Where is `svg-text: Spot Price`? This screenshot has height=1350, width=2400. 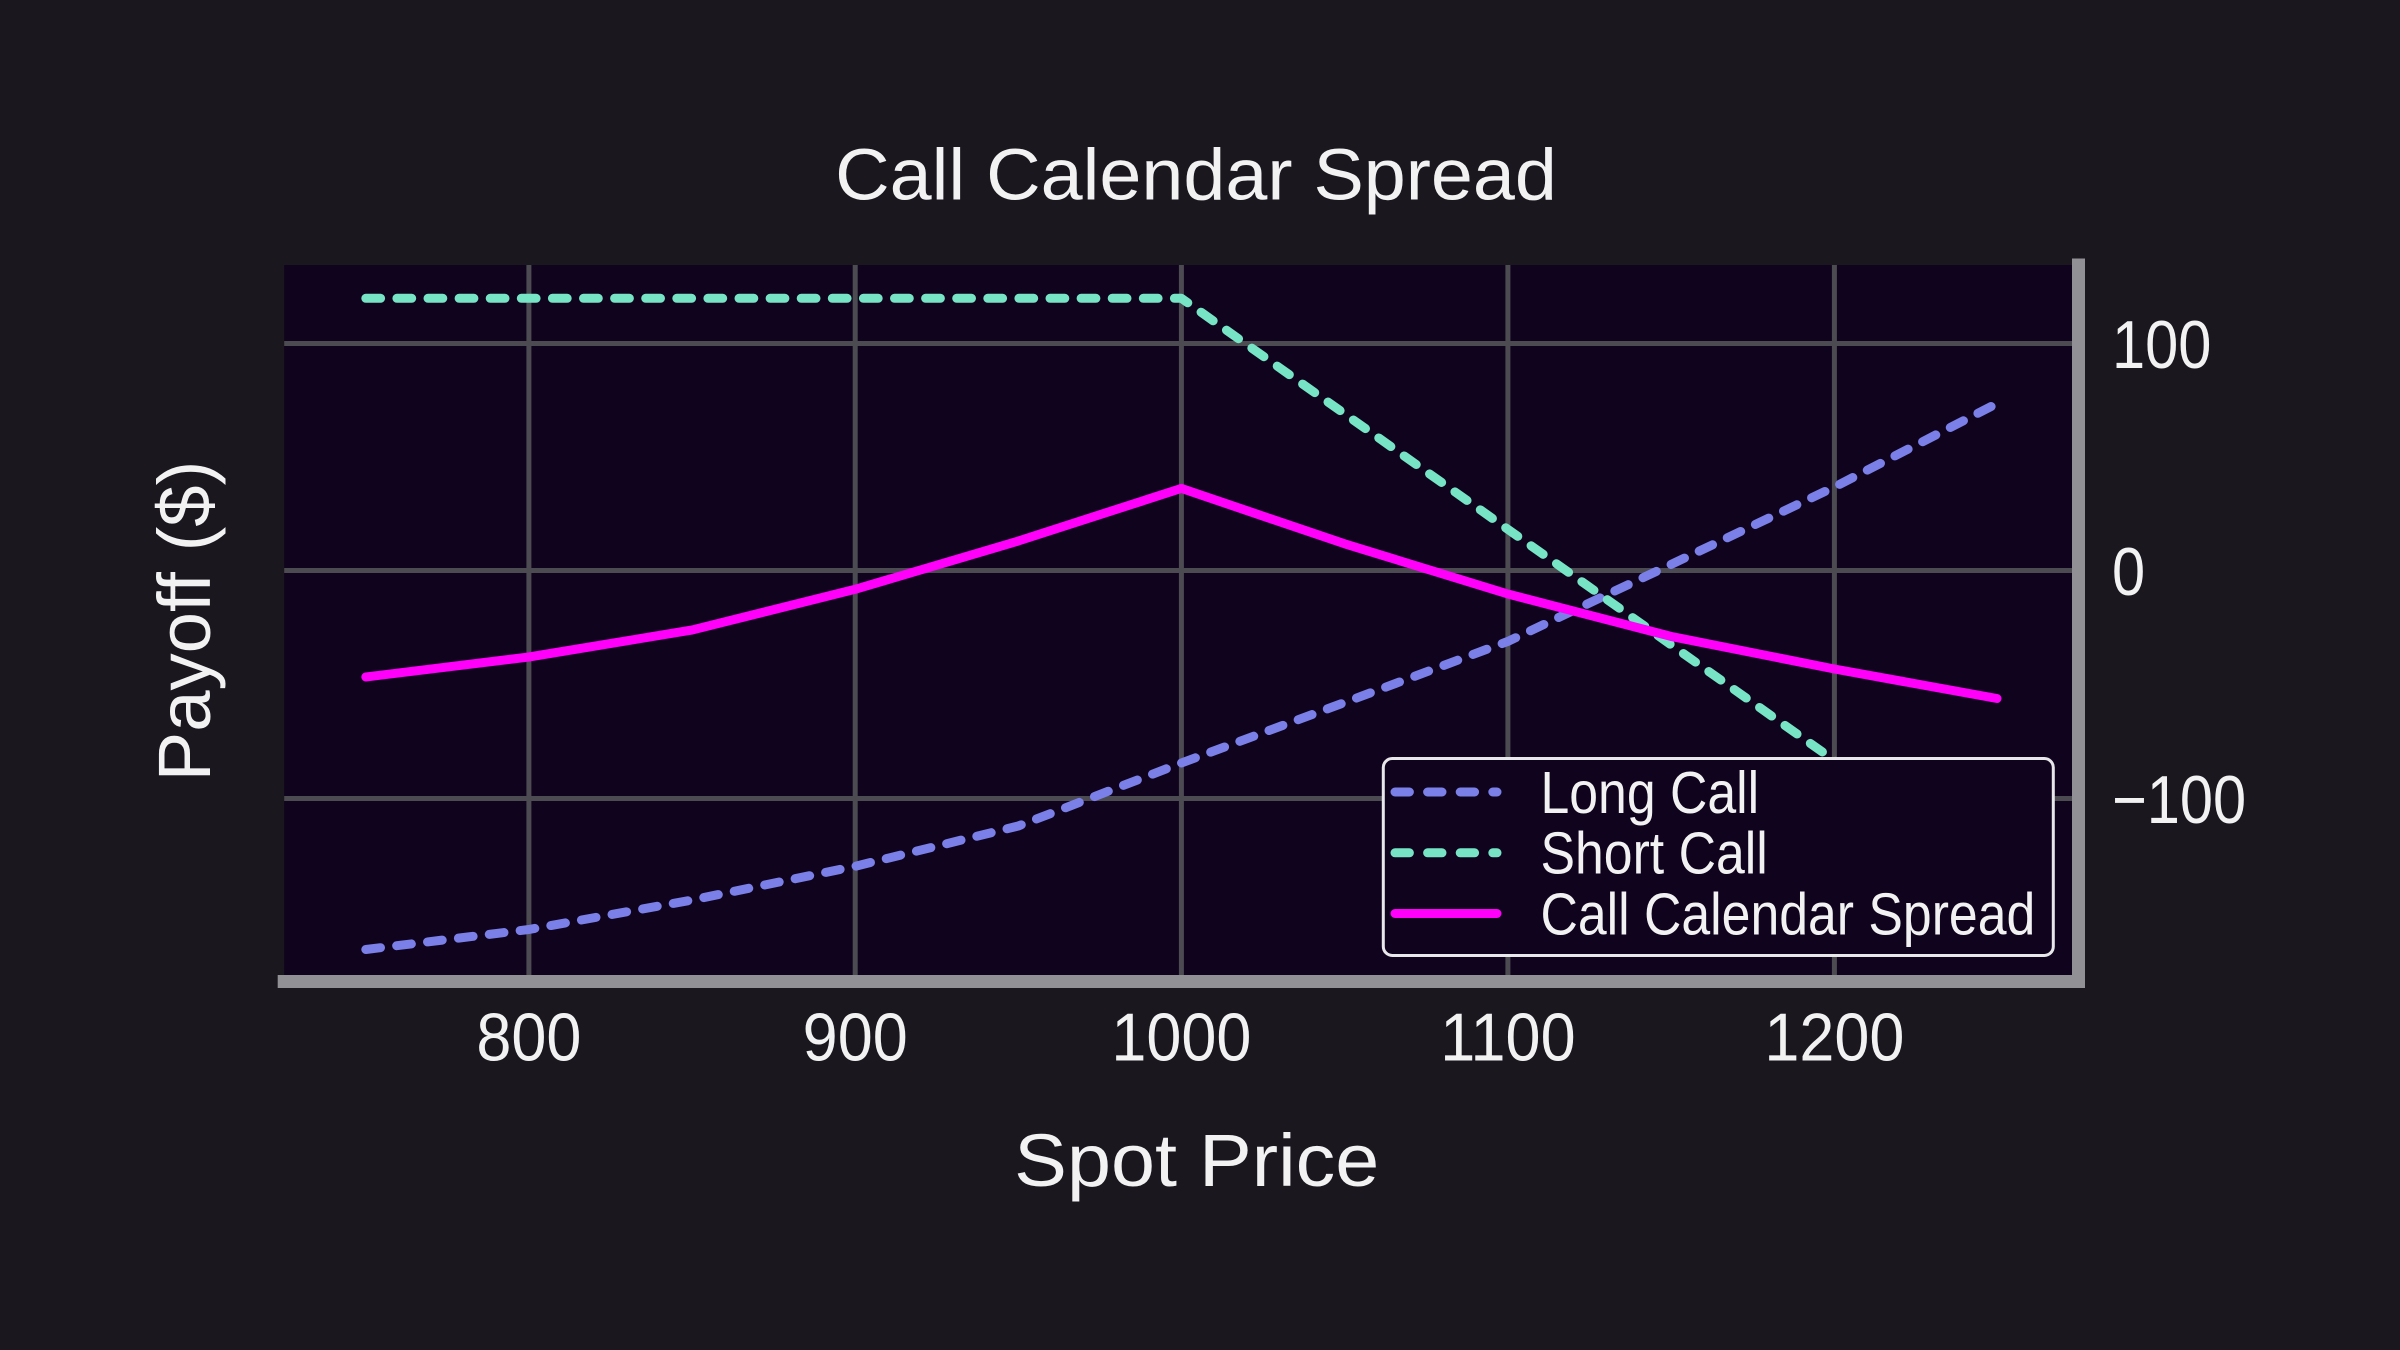
svg-text: Spot Price is located at coordinates (1196, 1161).